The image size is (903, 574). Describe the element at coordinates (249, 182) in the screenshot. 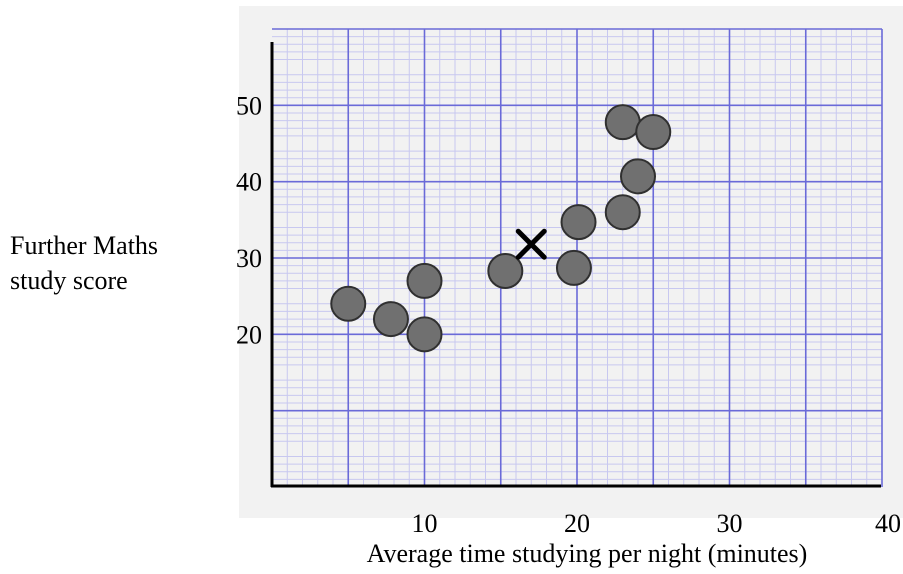

I see `y-tick-label: 40` at that location.